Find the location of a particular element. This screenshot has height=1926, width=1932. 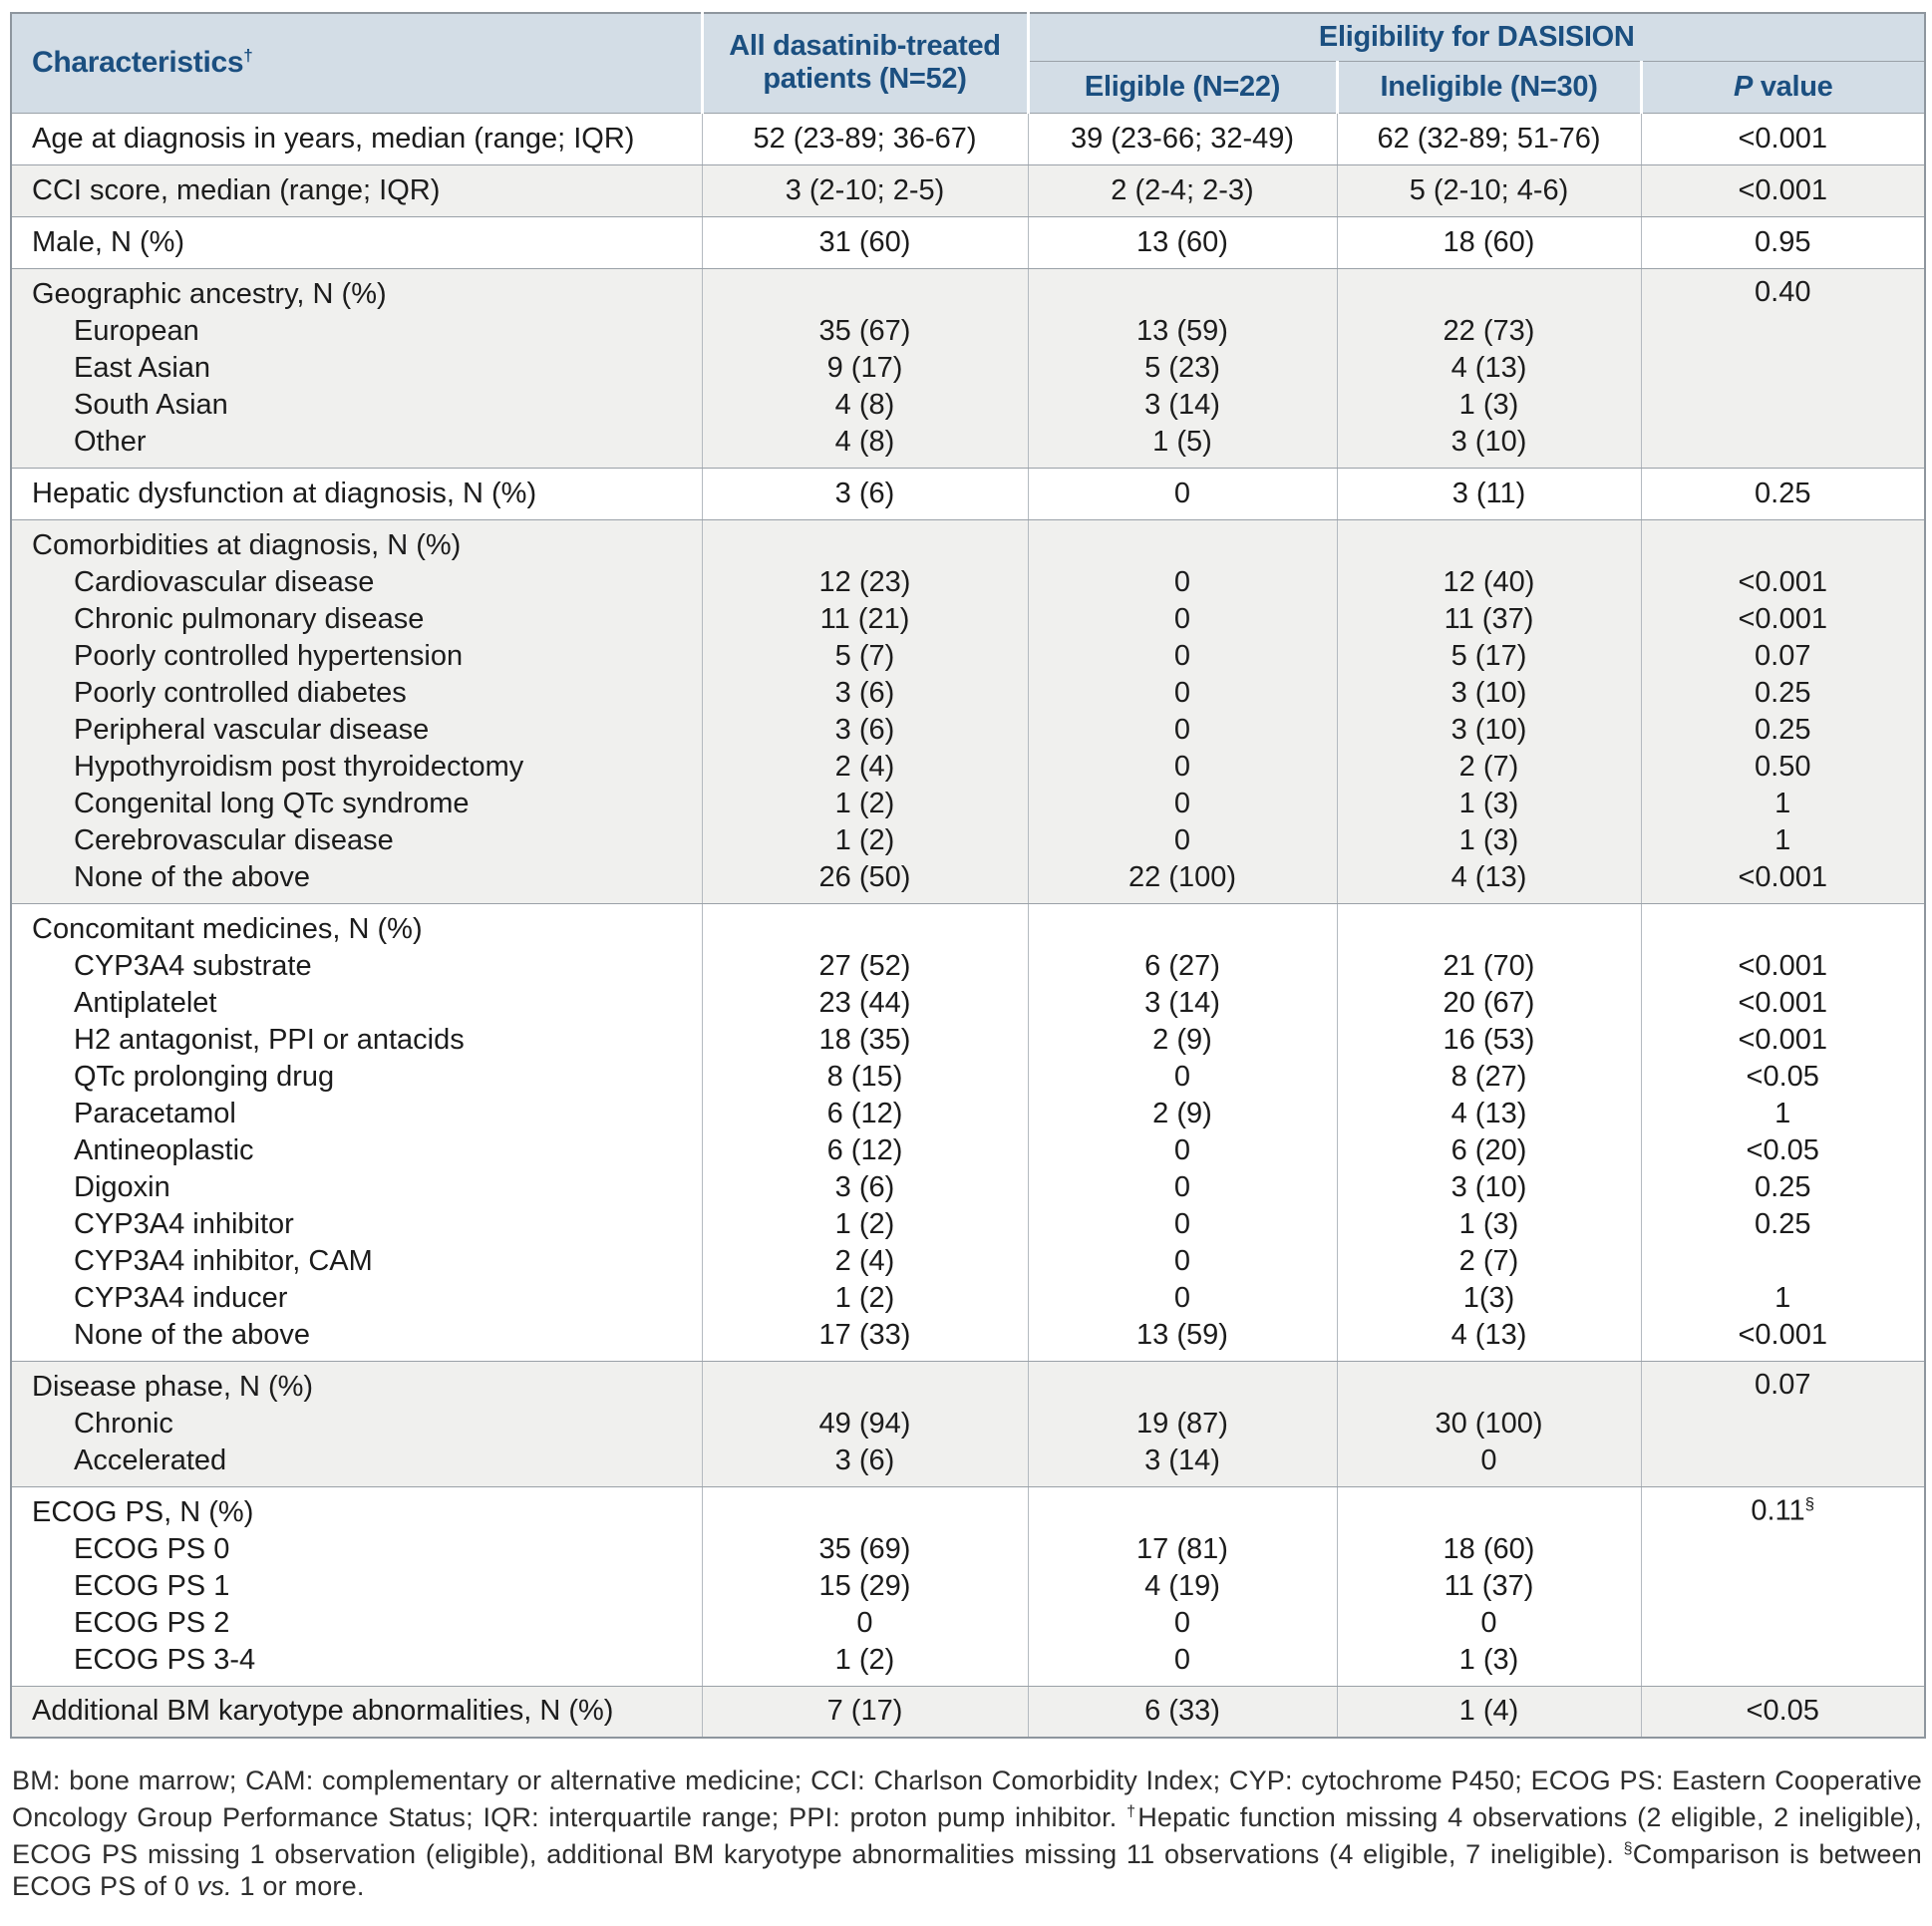

cell-line: 19 (87) is located at coordinates (1182, 1423).